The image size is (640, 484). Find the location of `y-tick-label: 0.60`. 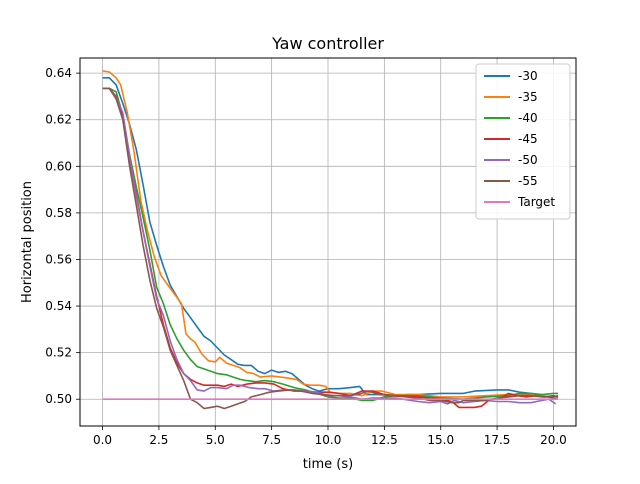

y-tick-label: 0.60 is located at coordinates (58, 166).